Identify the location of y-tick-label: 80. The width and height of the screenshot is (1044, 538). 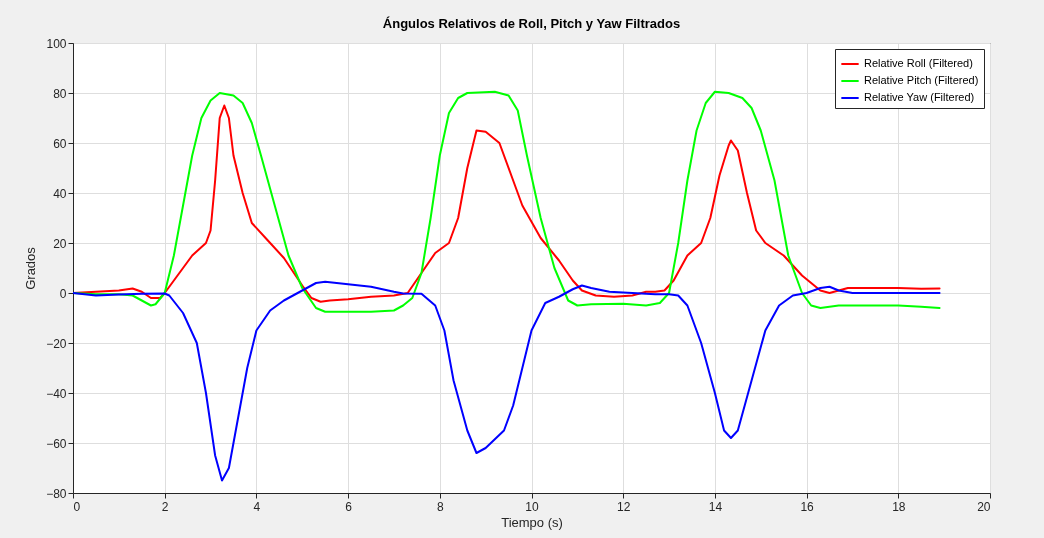
(60, 93).